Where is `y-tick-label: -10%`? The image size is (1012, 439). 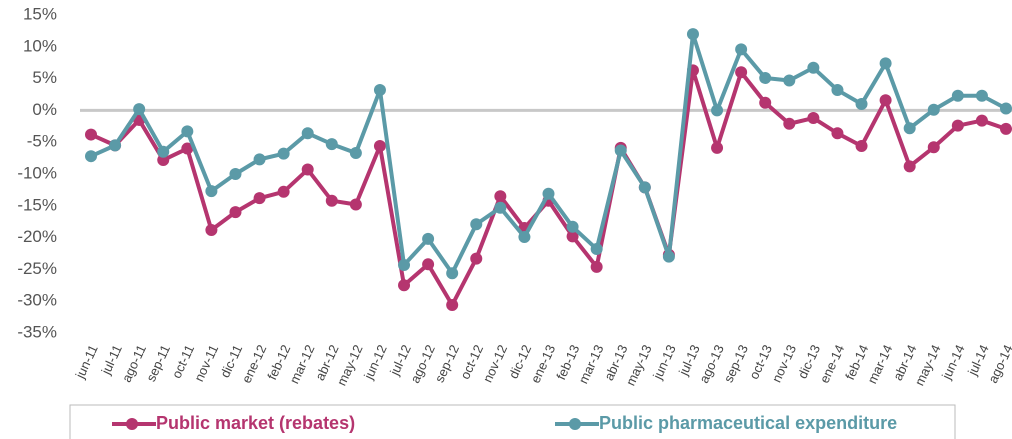
y-tick-label: -10% is located at coordinates (37, 172).